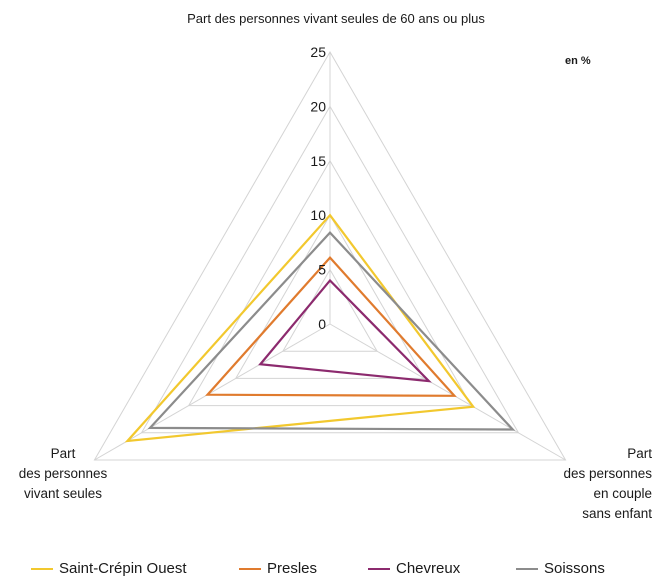  Describe the element at coordinates (574, 568) in the screenshot. I see `legend-label: Soissons` at that location.